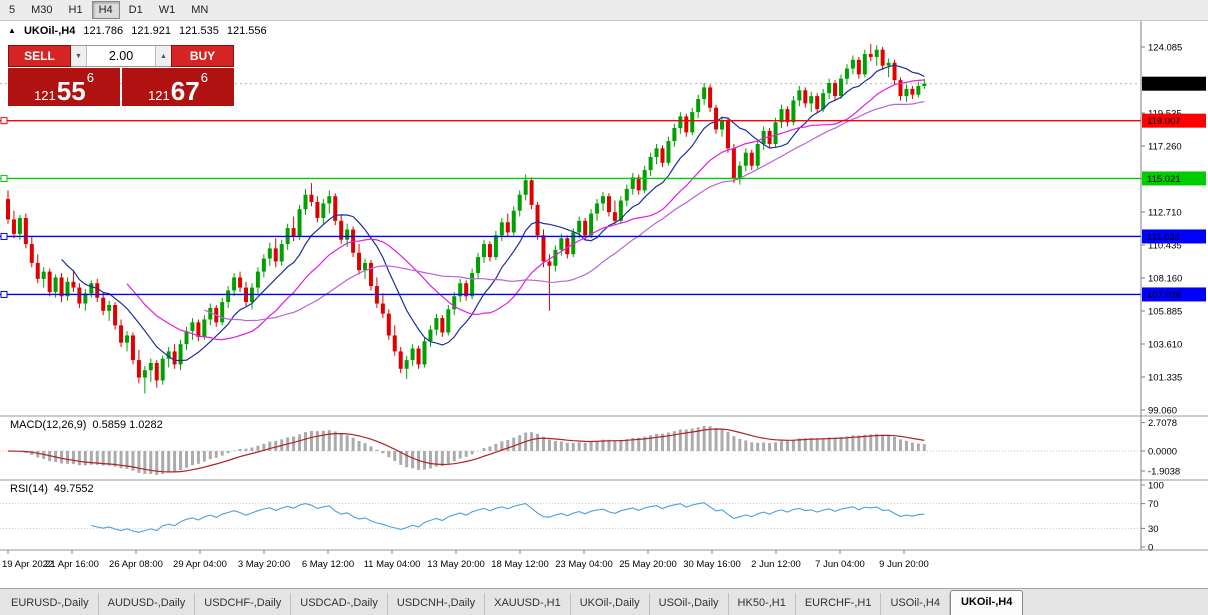 This screenshot has width=1208, height=615. I want to click on symbol-tab-UKOil-,Daily: UKOil-,Daily, so click(610, 604).